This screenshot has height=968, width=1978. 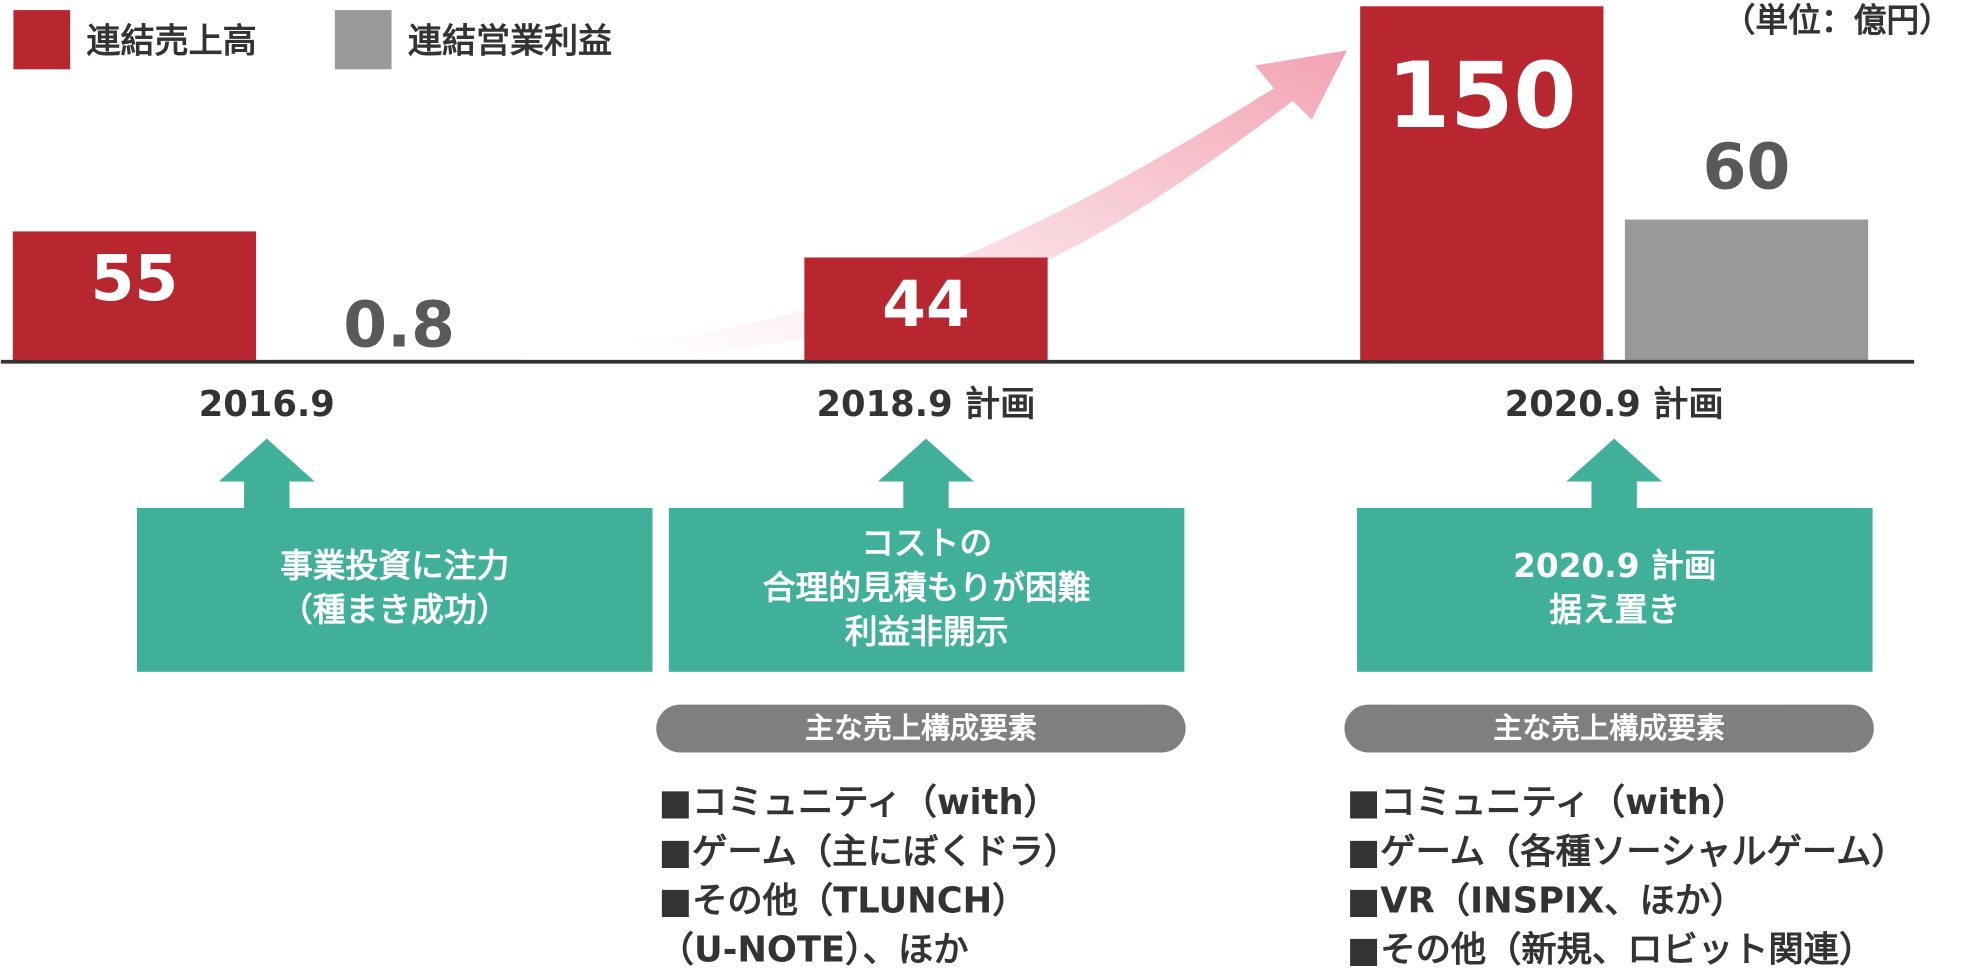 I want to click on note-text: （種まき成功）, so click(x=394, y=610).